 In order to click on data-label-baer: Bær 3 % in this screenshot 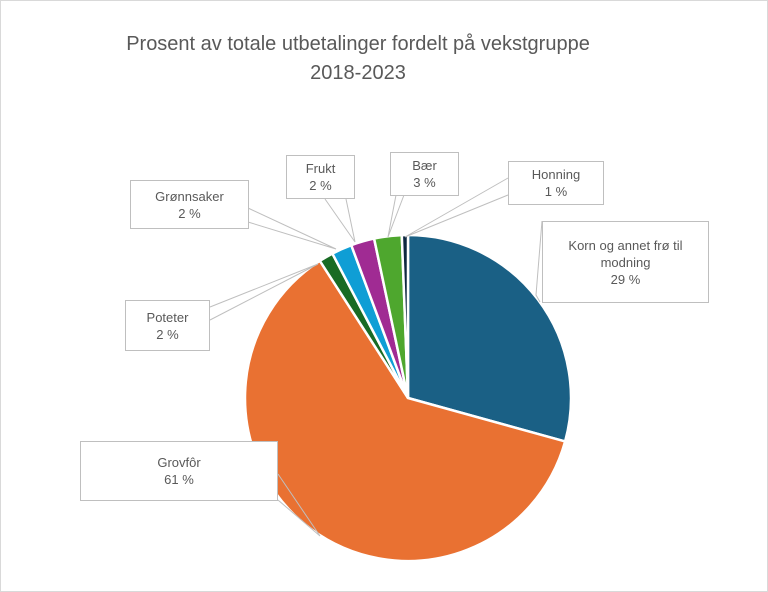, I will do `click(424, 174)`.